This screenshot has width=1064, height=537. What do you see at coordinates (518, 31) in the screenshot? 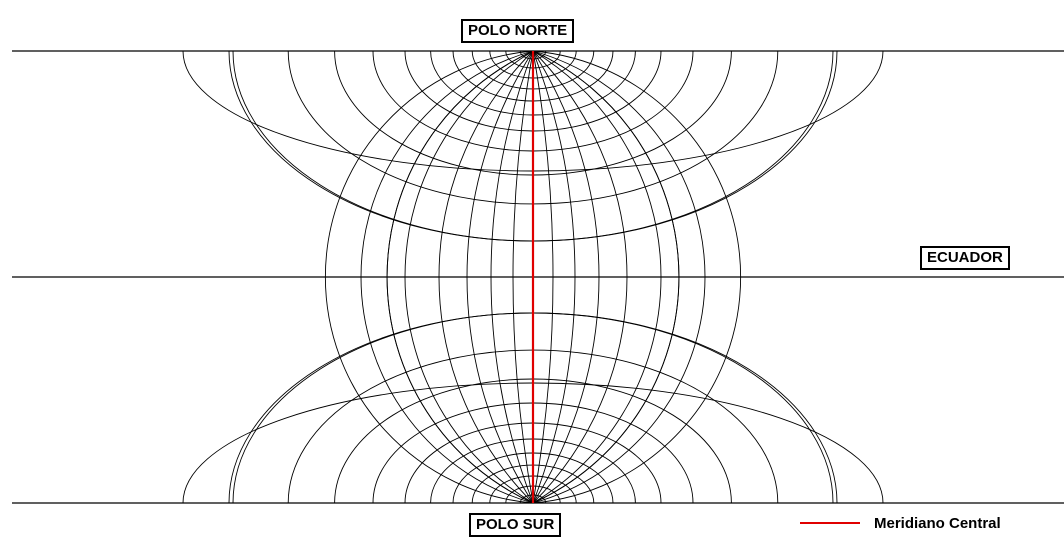
I see `north-pole-label: POLO NORTE` at bounding box center [518, 31].